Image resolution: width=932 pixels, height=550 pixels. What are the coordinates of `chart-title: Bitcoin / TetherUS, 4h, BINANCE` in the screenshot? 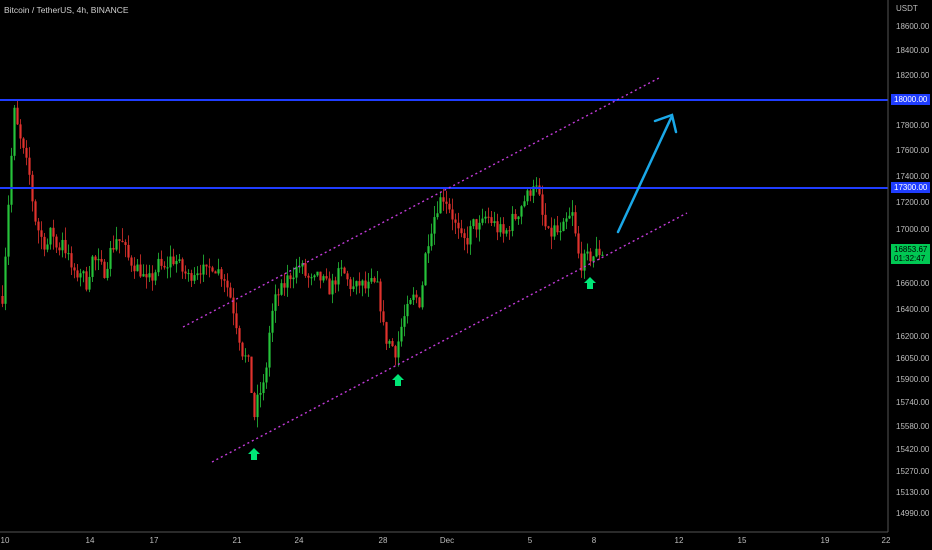 It's located at (66, 10).